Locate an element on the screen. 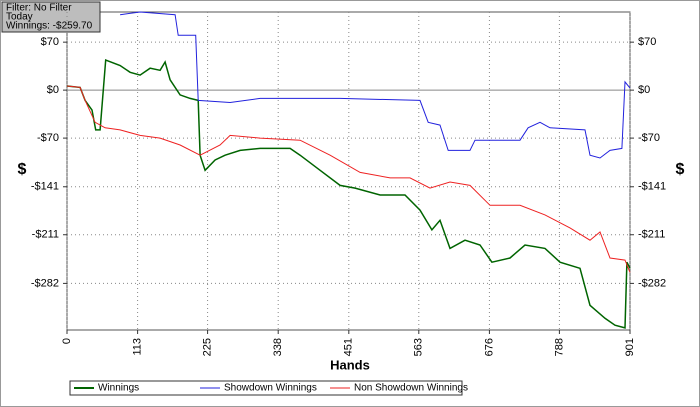 The image size is (700, 407). y-tick-label: -$282 is located at coordinates (45, 283).